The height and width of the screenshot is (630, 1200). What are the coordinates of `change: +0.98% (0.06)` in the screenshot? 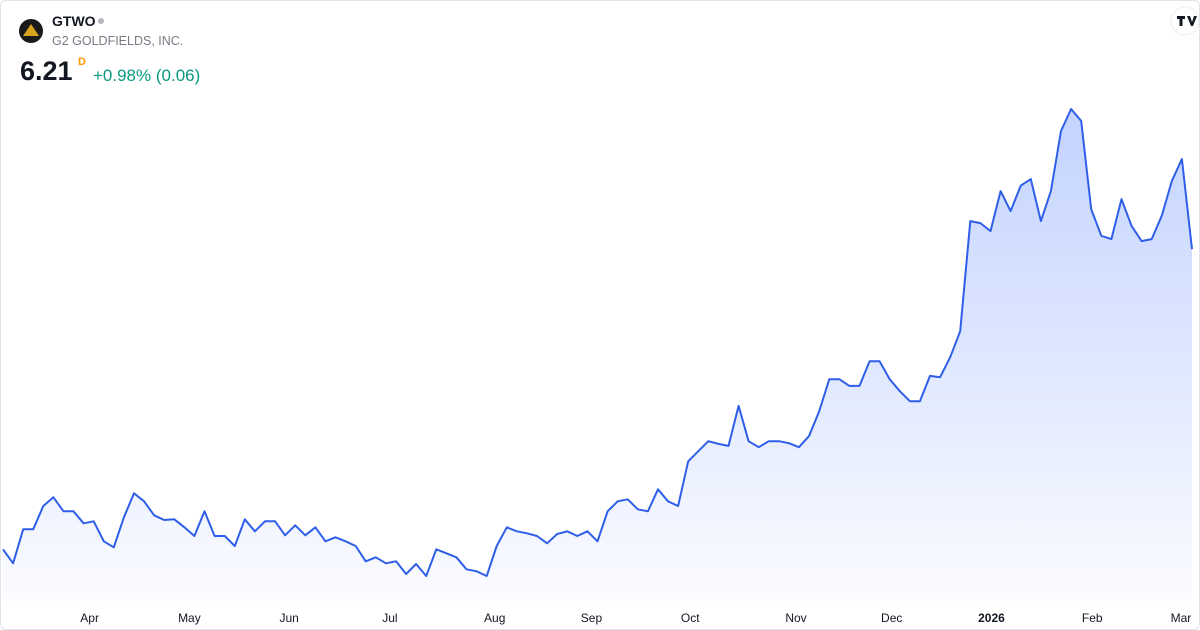 It's located at (147, 75).